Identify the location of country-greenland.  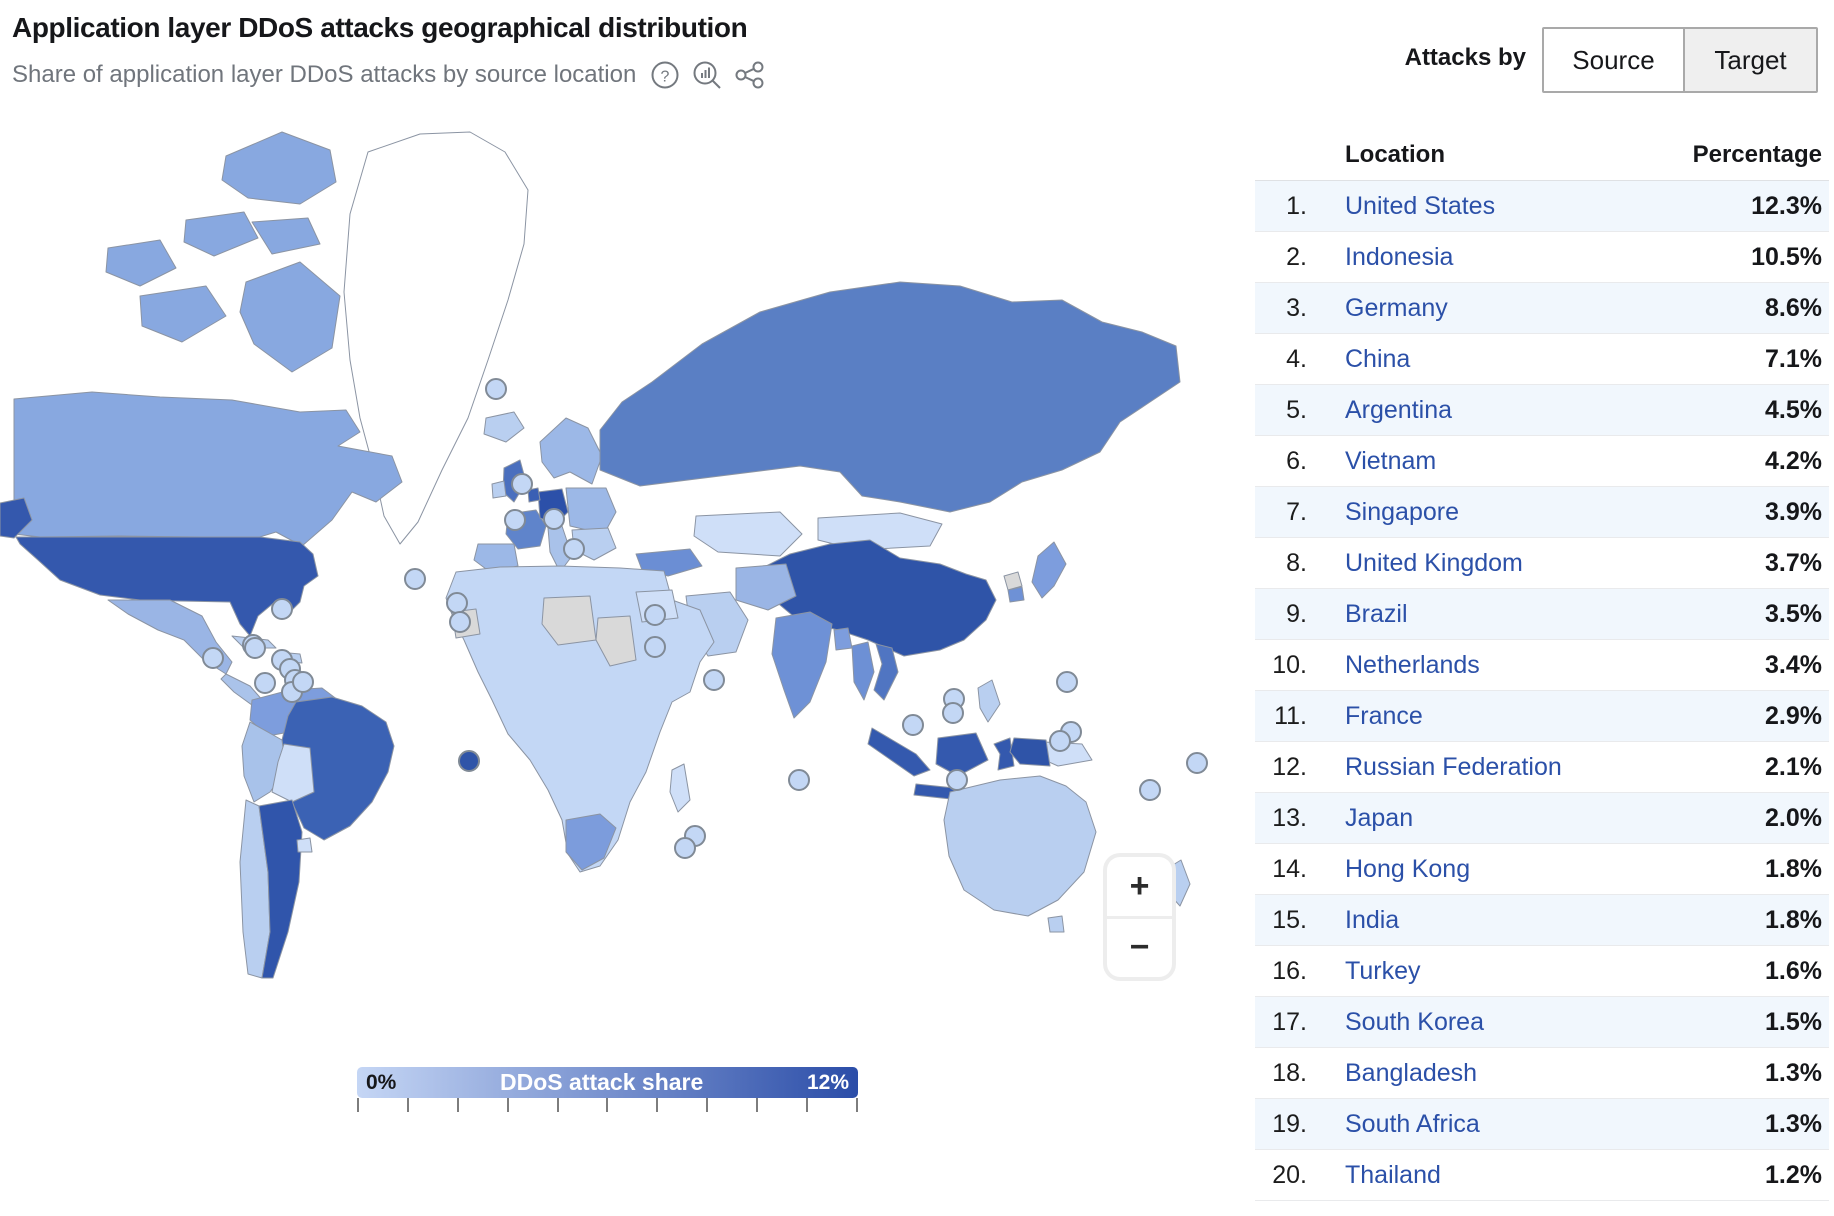
(436, 338).